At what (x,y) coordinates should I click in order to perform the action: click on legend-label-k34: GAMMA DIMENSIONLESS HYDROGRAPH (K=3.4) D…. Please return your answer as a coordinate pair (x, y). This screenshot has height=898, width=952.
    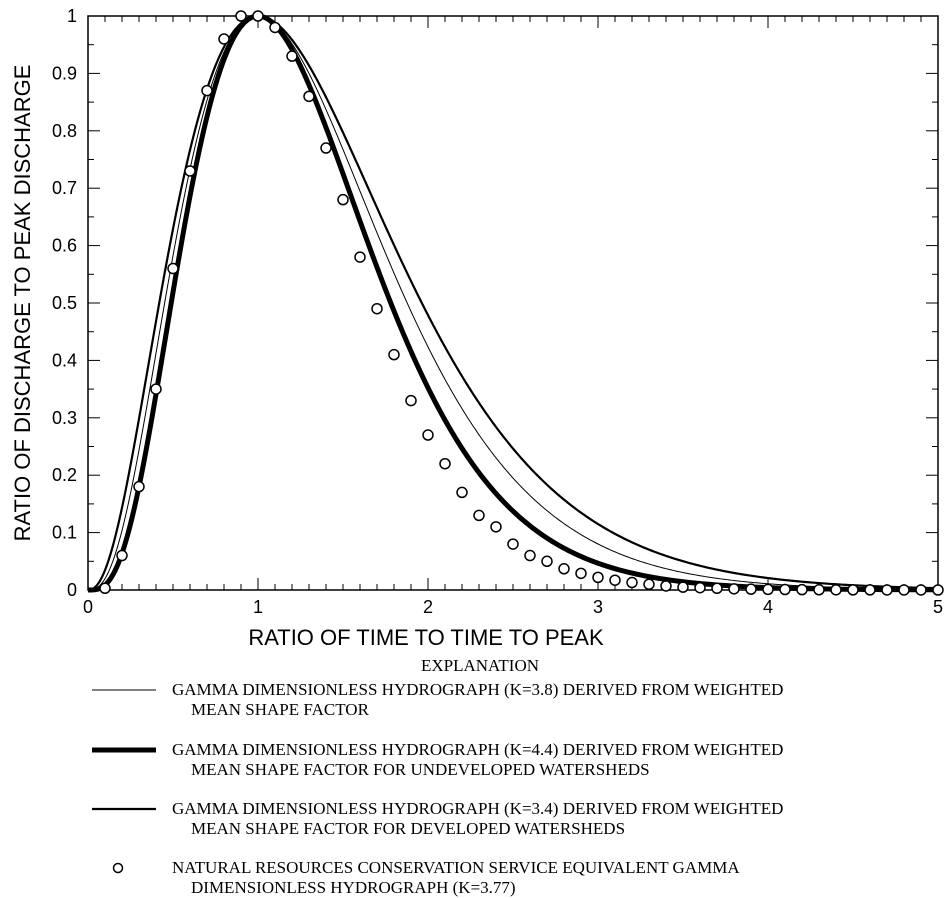
    Looking at the image, I should click on (562, 819).